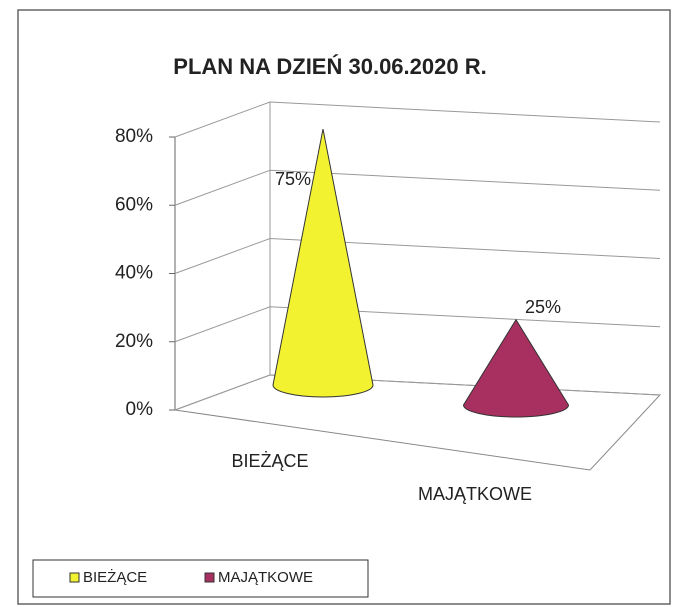 This screenshot has width=687, height=612. Describe the element at coordinates (115, 577) in the screenshot. I see `legend-label: BIEŻĄCE` at that location.